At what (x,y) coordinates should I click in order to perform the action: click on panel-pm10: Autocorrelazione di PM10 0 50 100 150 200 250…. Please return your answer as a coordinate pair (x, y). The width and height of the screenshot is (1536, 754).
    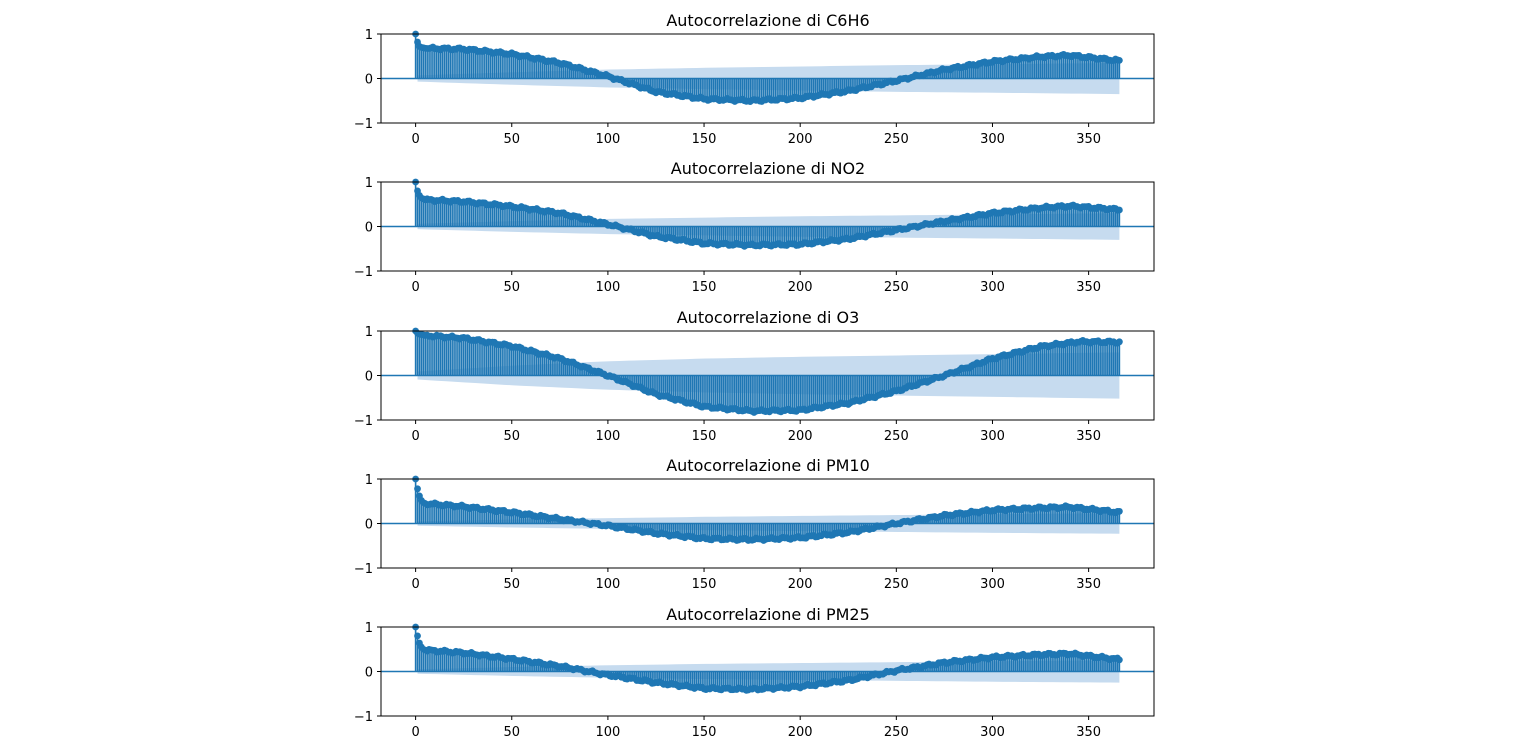
    Looking at the image, I should click on (754, 524).